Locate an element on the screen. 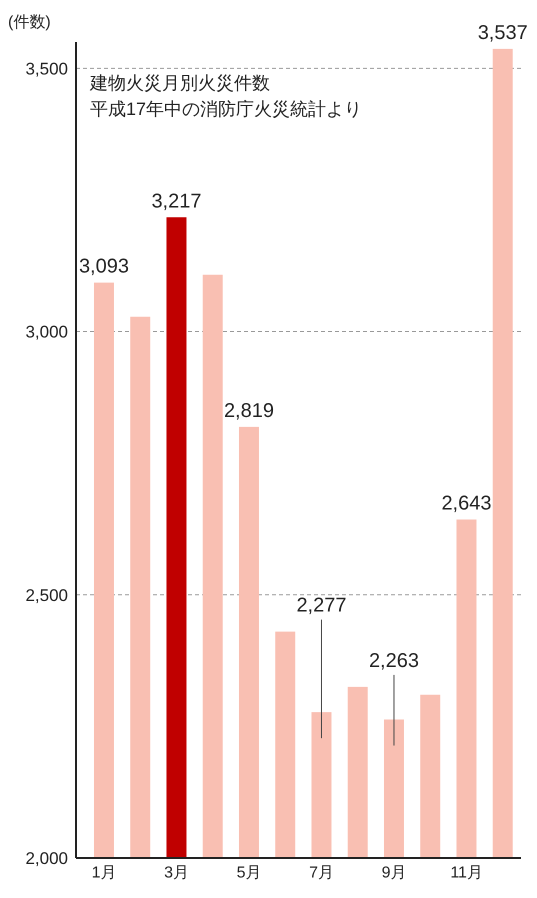 The width and height of the screenshot is (537, 898). x-tick-label: 11月 is located at coordinates (466, 873).